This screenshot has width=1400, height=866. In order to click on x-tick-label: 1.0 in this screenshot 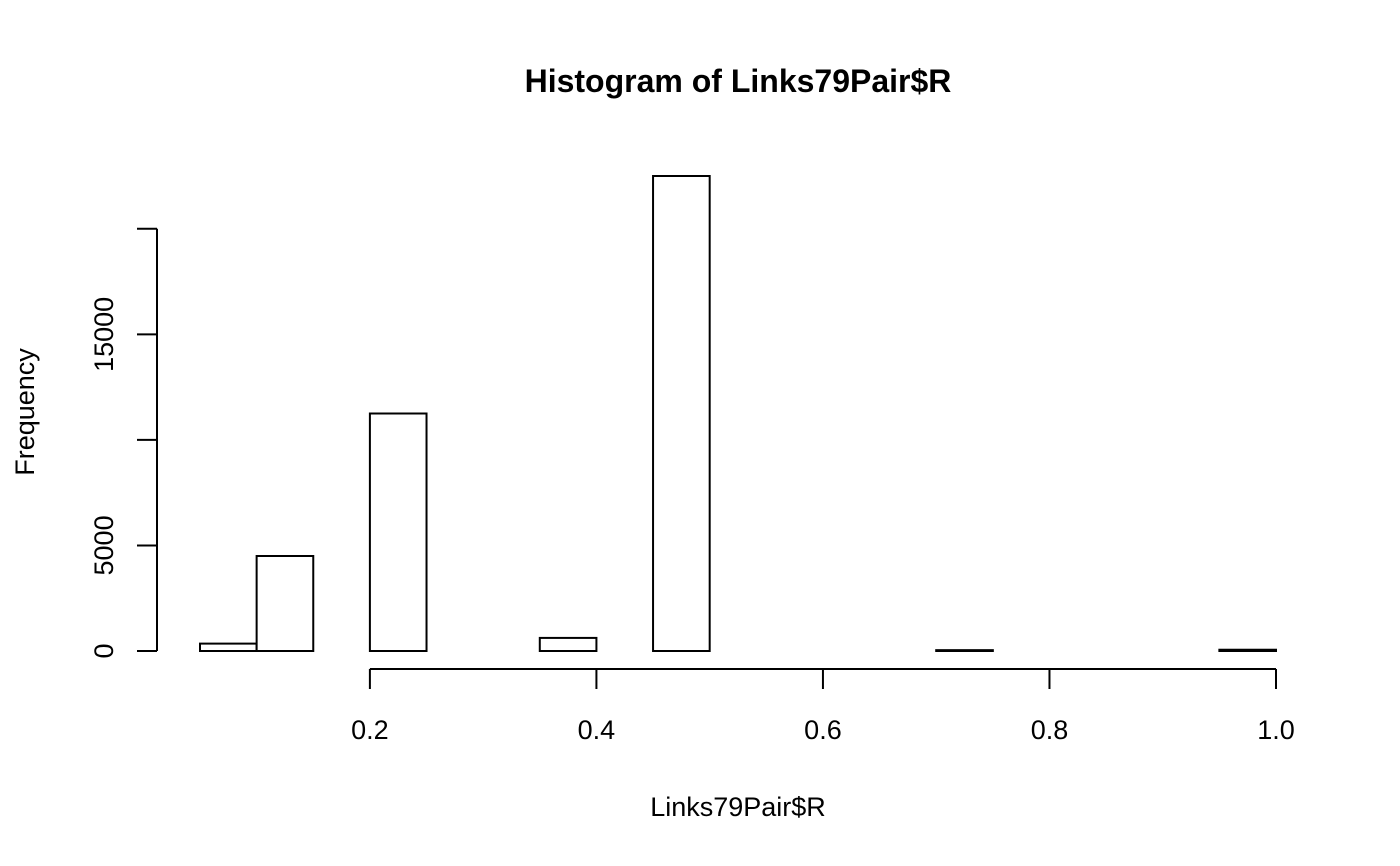, I will do `click(1276, 730)`.